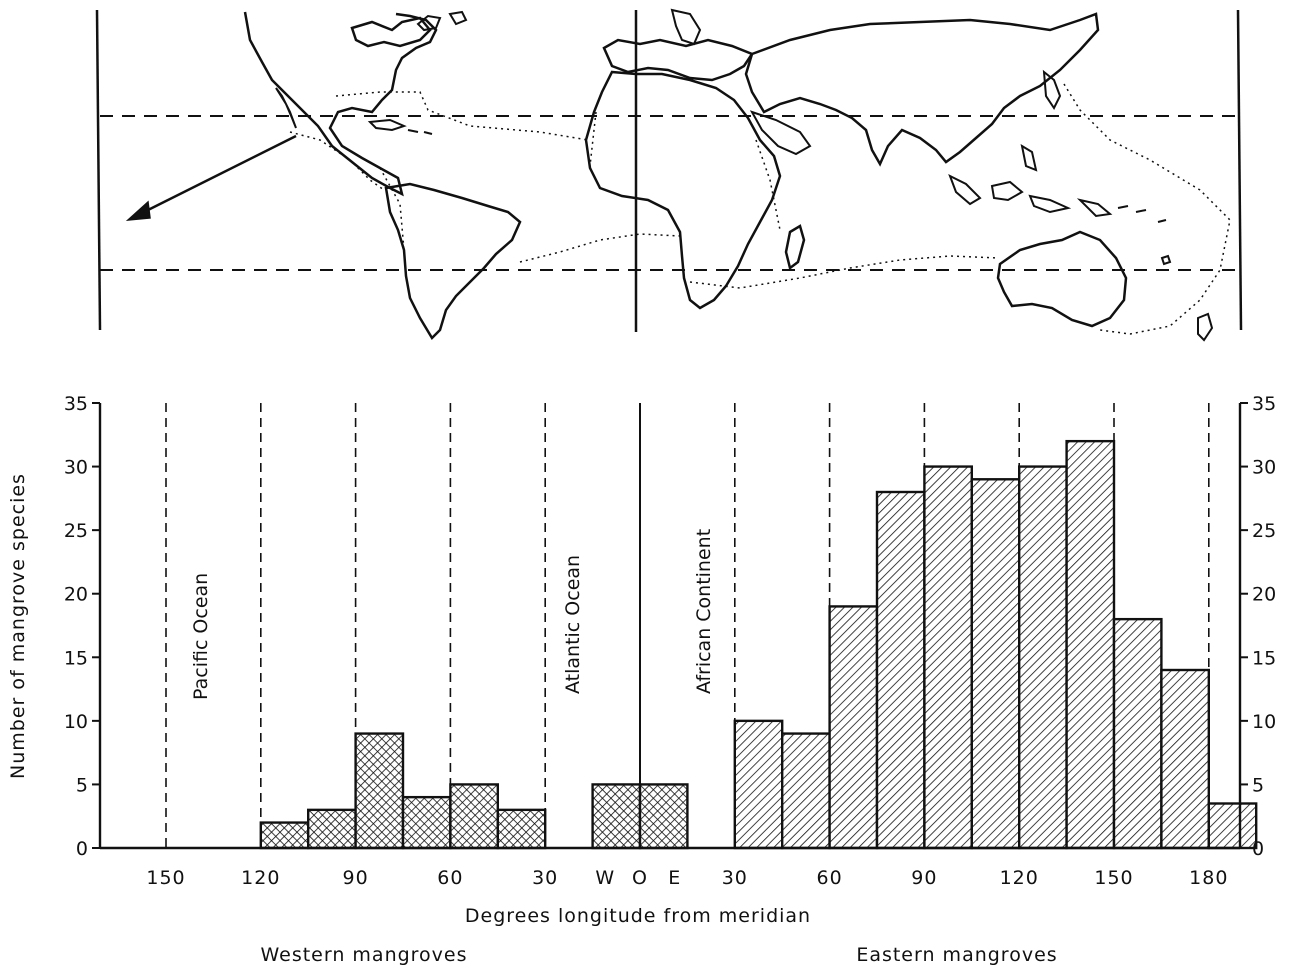 The image size is (1305, 970). Describe the element at coordinates (1062, 279) in the screenshot. I see `australia-outline` at that location.